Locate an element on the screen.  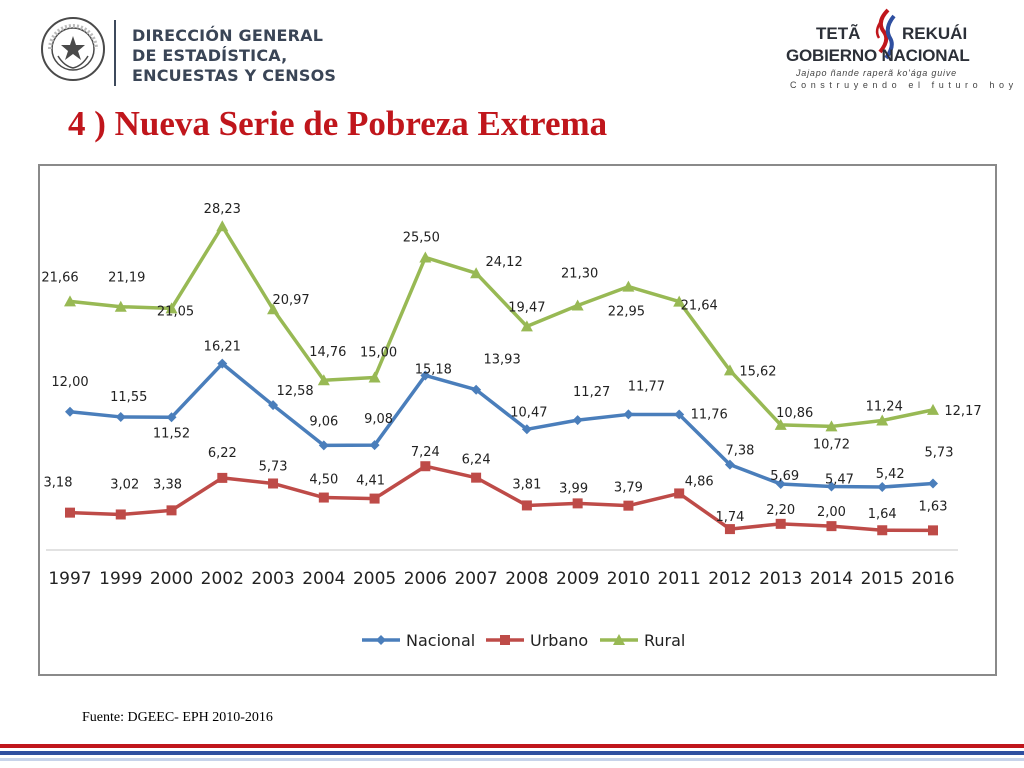
data-label-rural: 10,86 is located at coordinates (794, 413).